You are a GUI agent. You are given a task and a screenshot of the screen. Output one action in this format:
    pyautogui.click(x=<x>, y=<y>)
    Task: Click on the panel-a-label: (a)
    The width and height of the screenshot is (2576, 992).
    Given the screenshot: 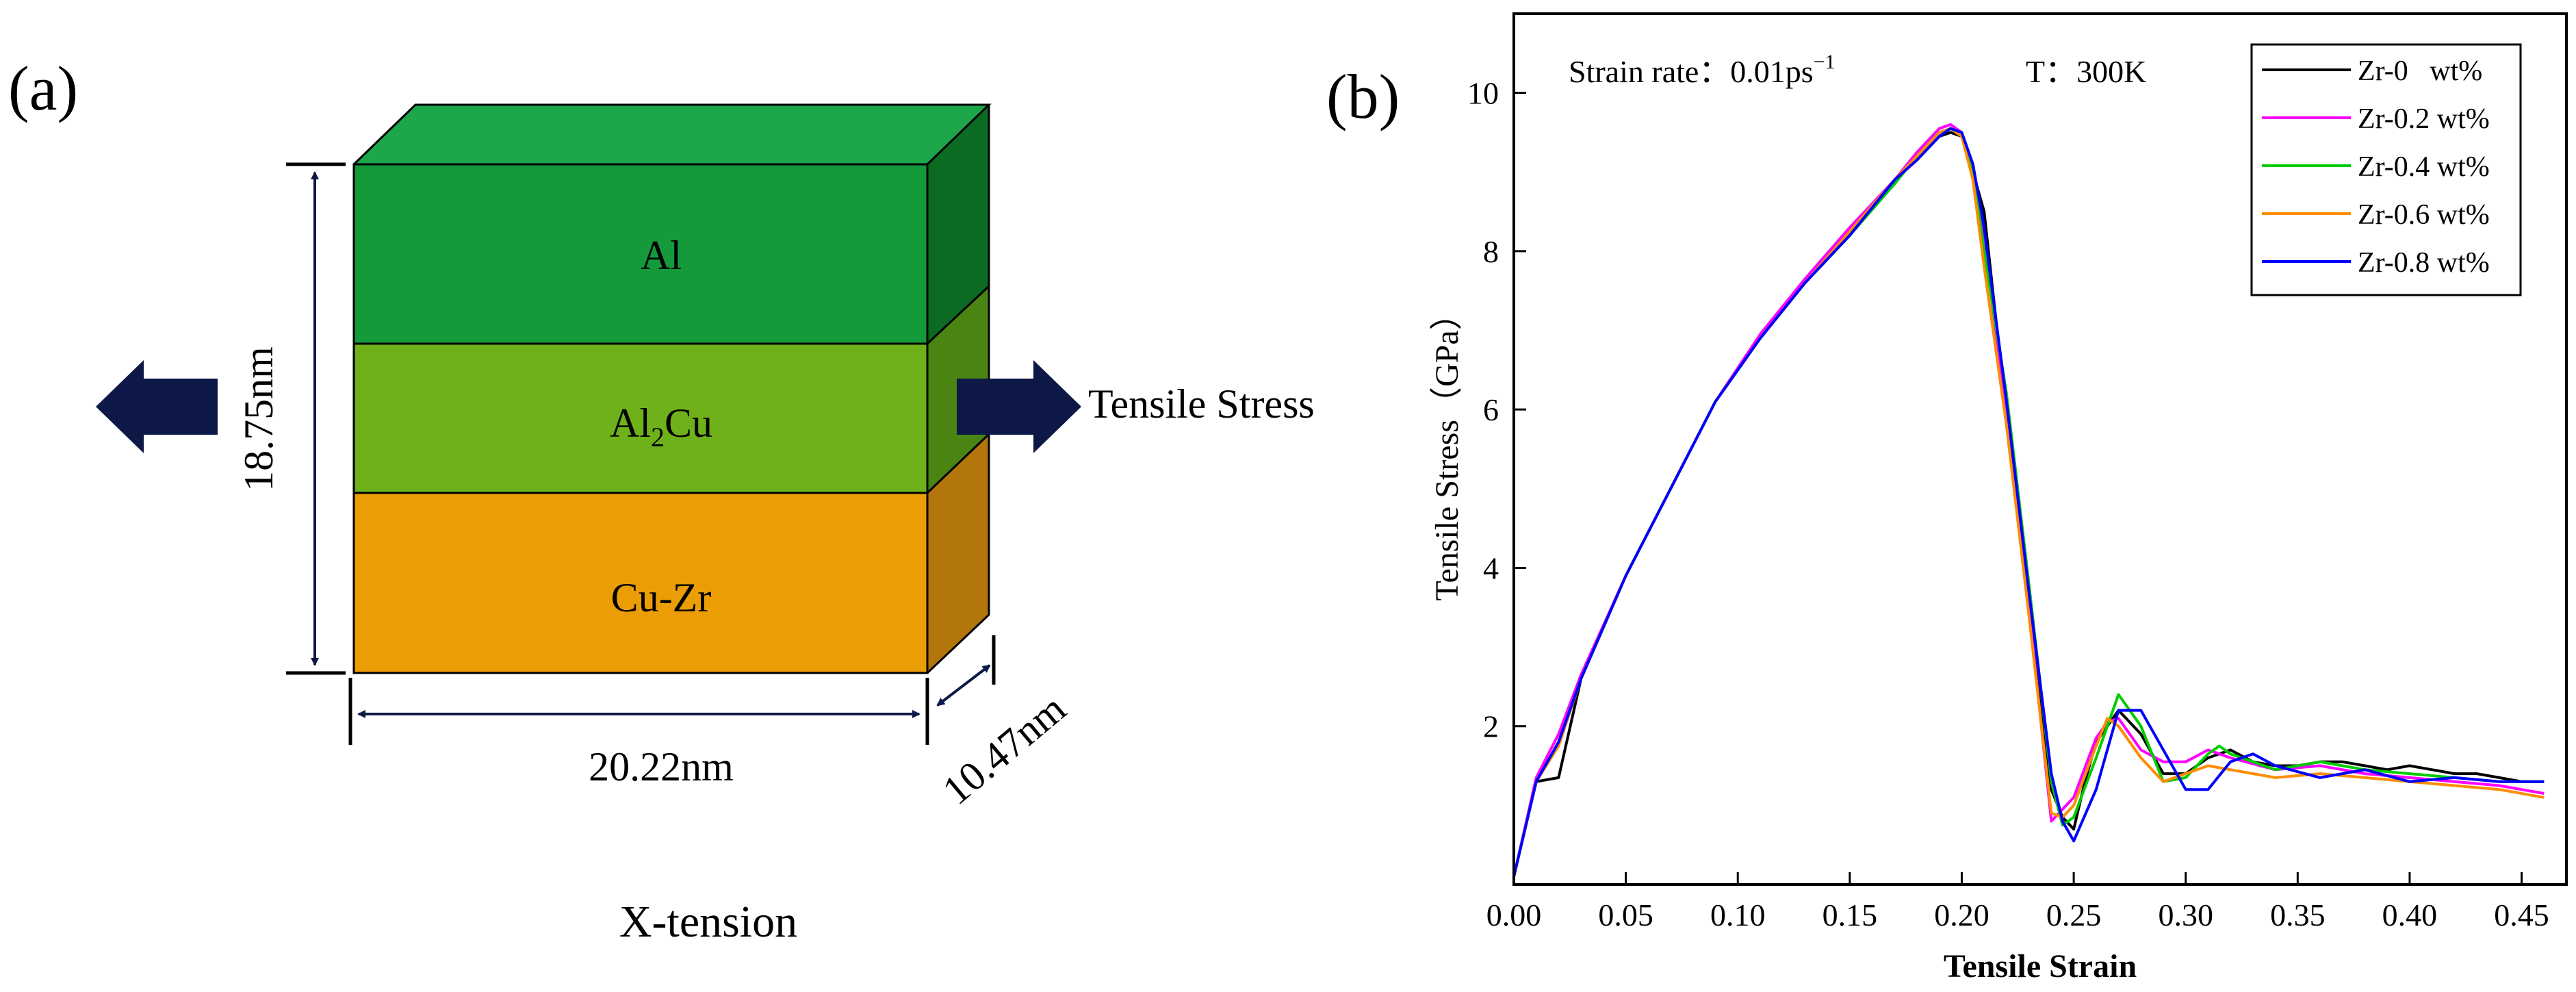 What is the action you would take?
    pyautogui.click(x=43, y=88)
    